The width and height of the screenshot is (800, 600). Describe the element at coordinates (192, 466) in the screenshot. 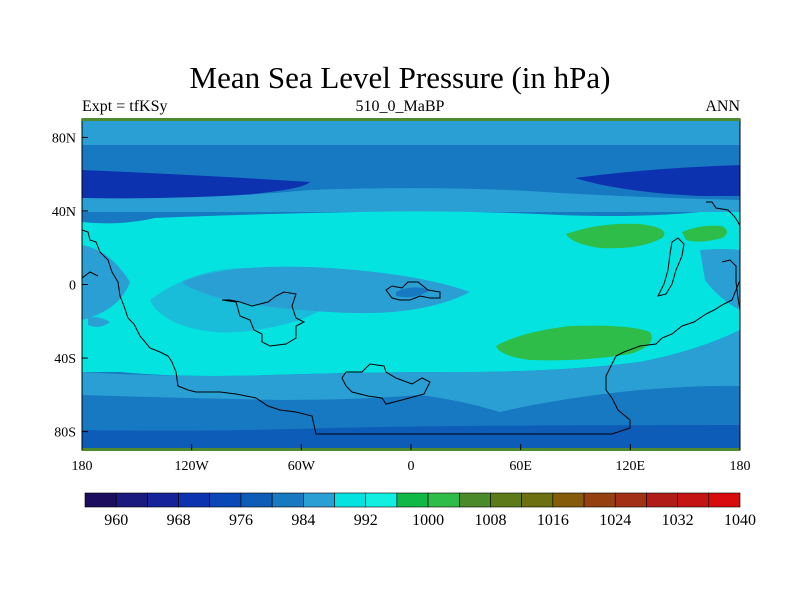

I see `x-tick-label: 120W` at that location.